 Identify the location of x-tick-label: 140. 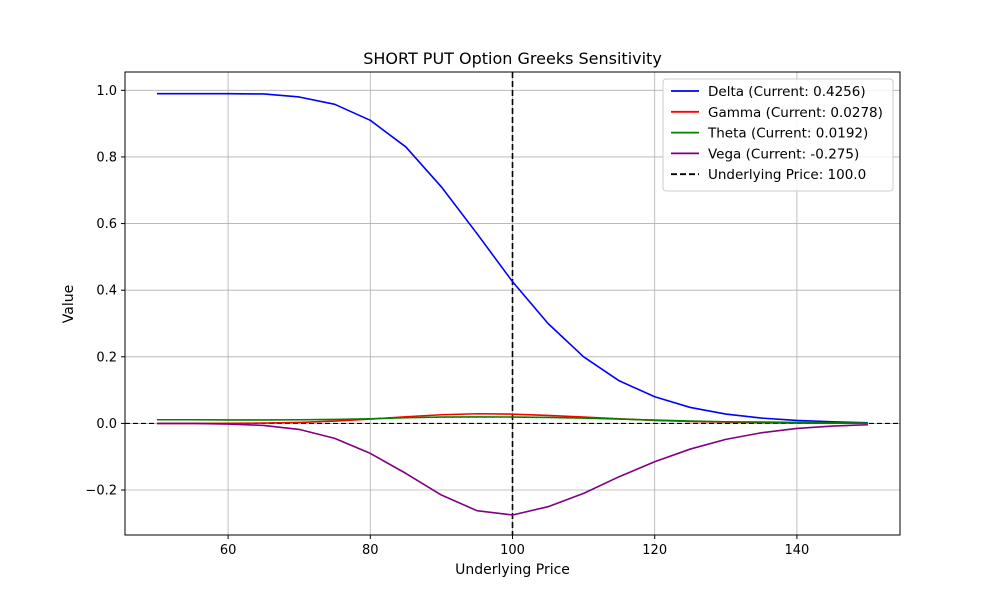
(796, 550).